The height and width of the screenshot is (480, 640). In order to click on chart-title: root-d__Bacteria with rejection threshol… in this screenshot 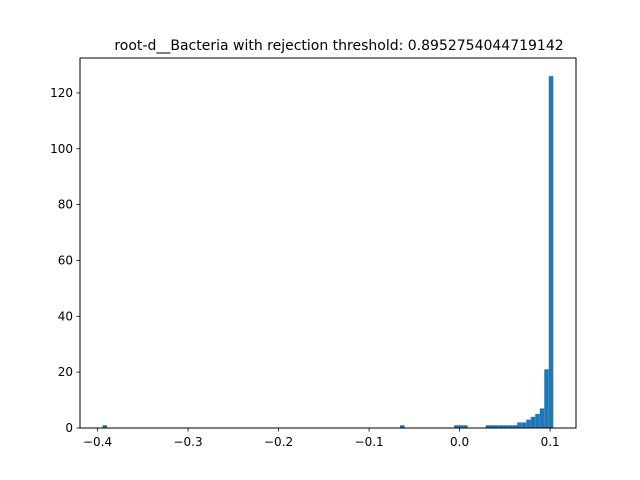, I will do `click(338, 46)`.